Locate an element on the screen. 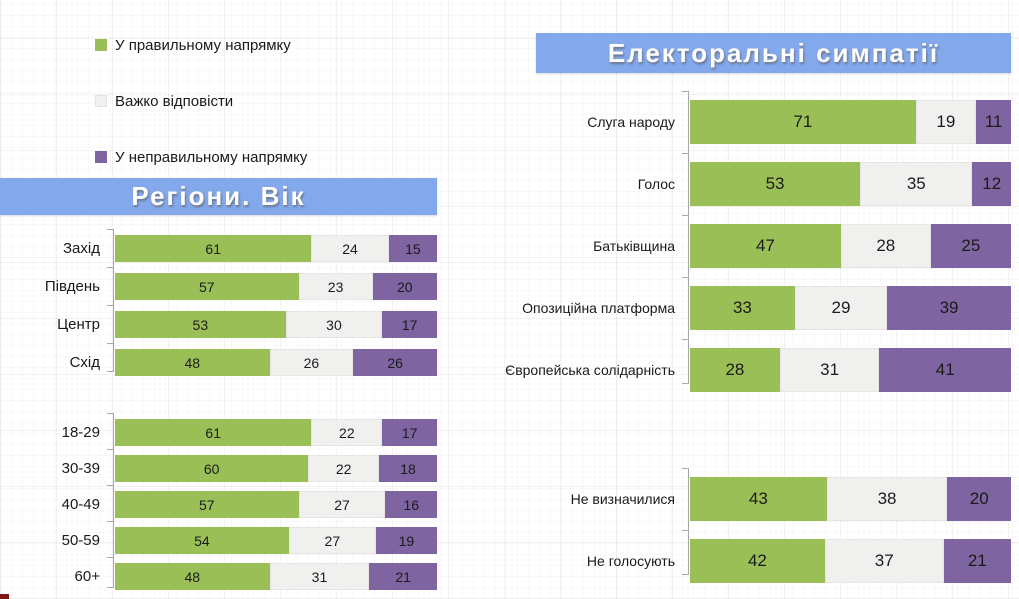  bar-row: 50-59 54 27 19 is located at coordinates (218, 537).